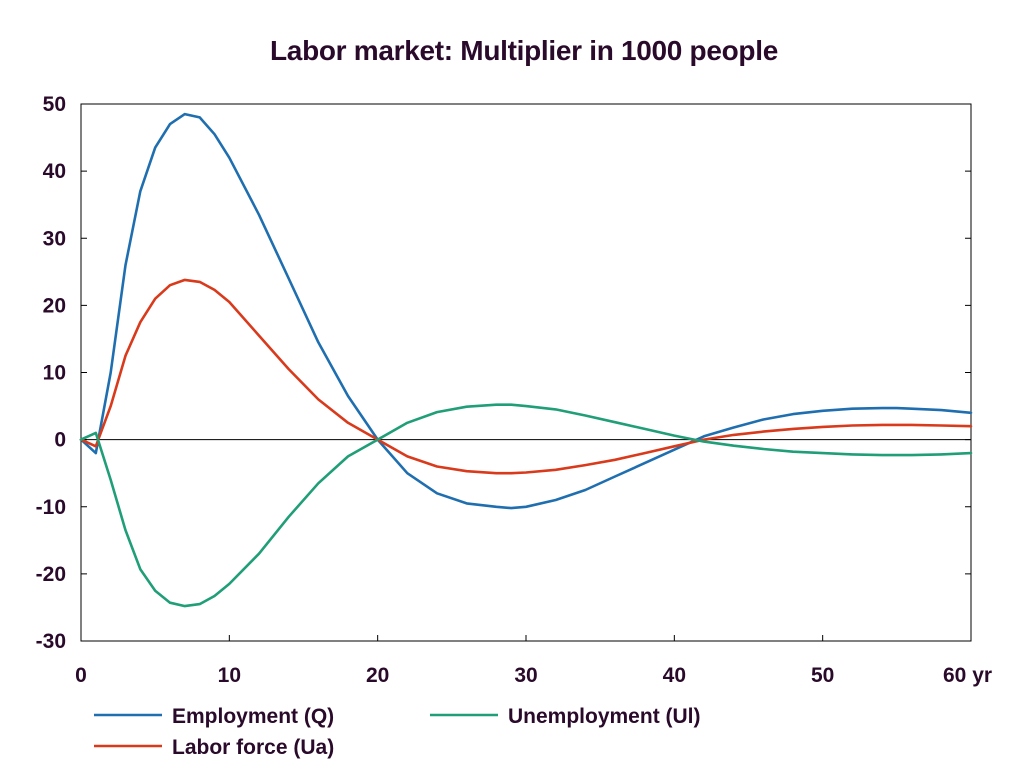 Image resolution: width=1024 pixels, height=778 pixels. I want to click on legend-label: Labor force (Ua), so click(253, 747).